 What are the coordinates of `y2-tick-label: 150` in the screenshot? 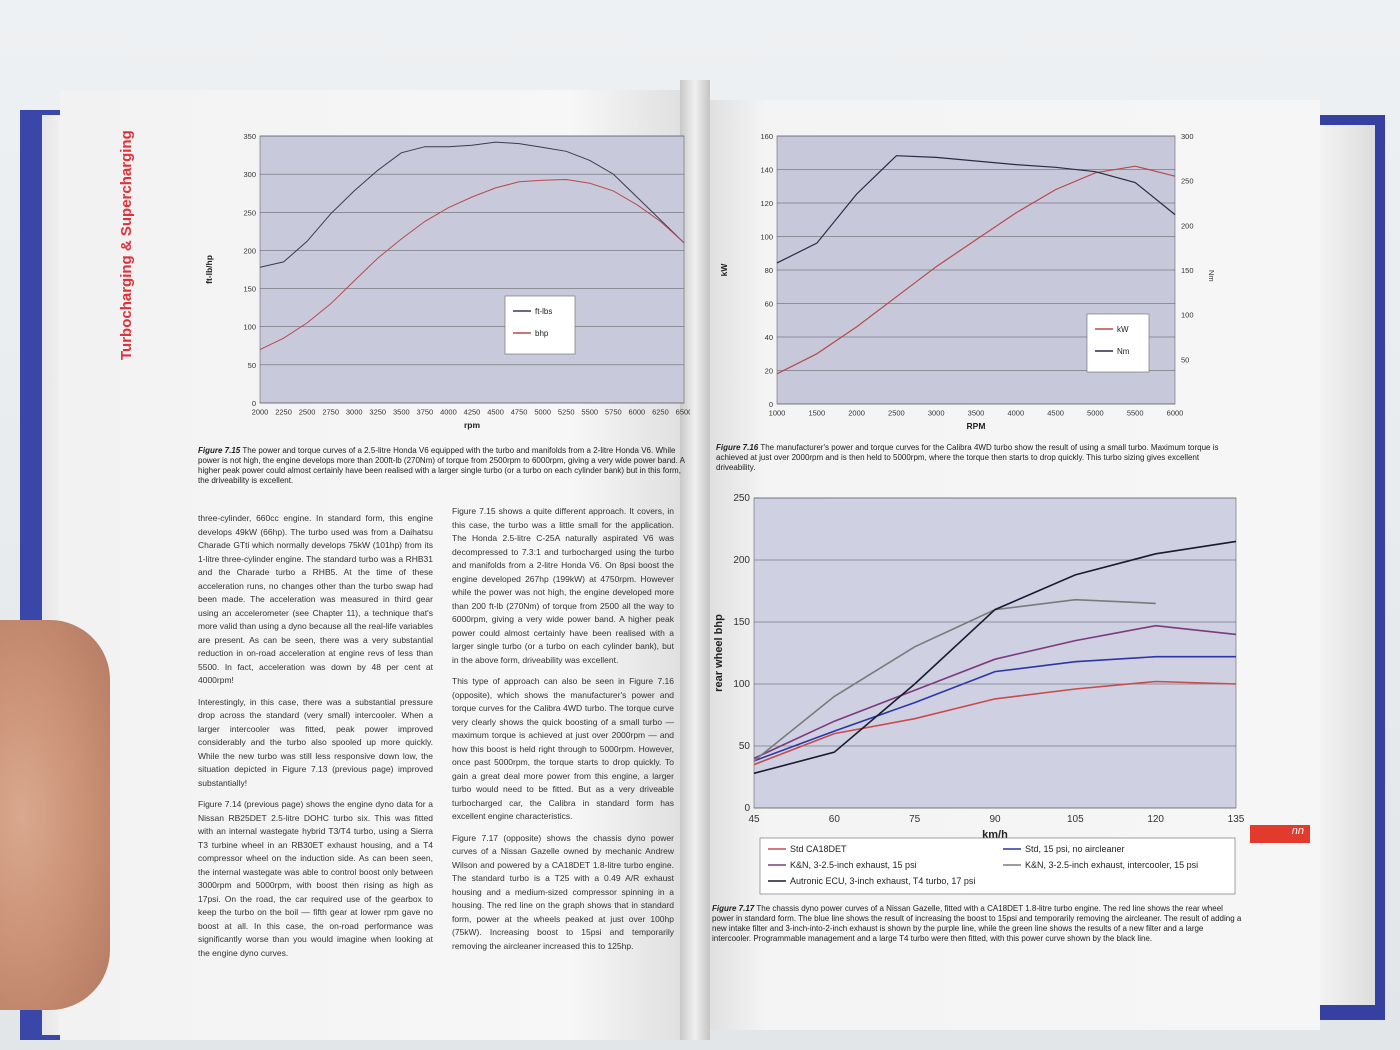 It's located at (1187, 270).